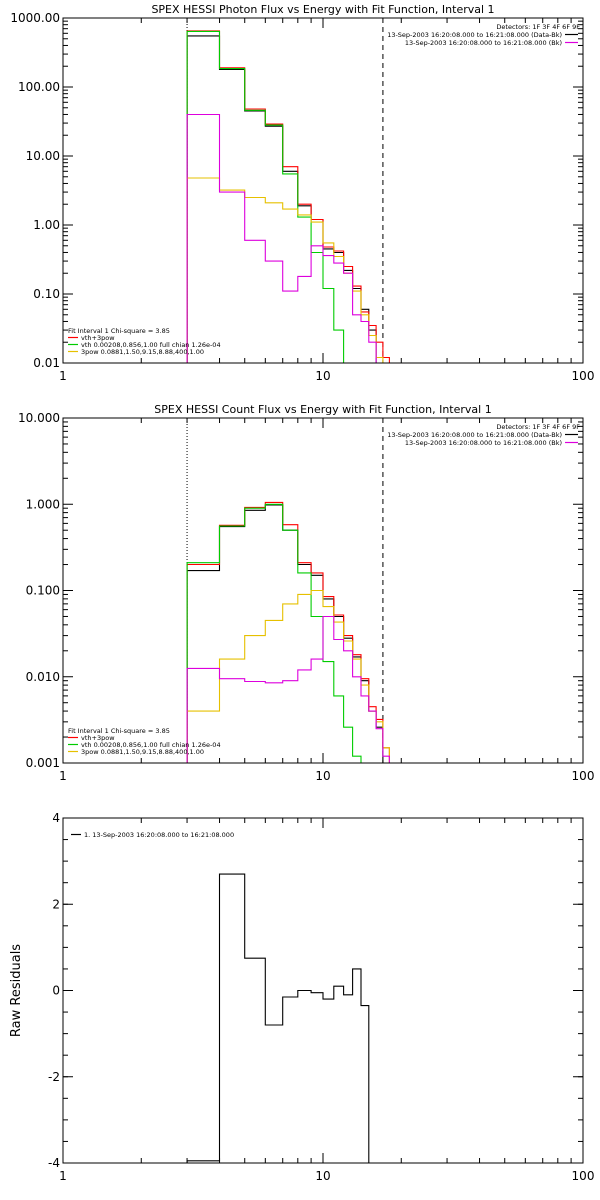 This screenshot has width=600, height=1200. I want to click on y-axis-label: Raw Residuals, so click(16, 990).